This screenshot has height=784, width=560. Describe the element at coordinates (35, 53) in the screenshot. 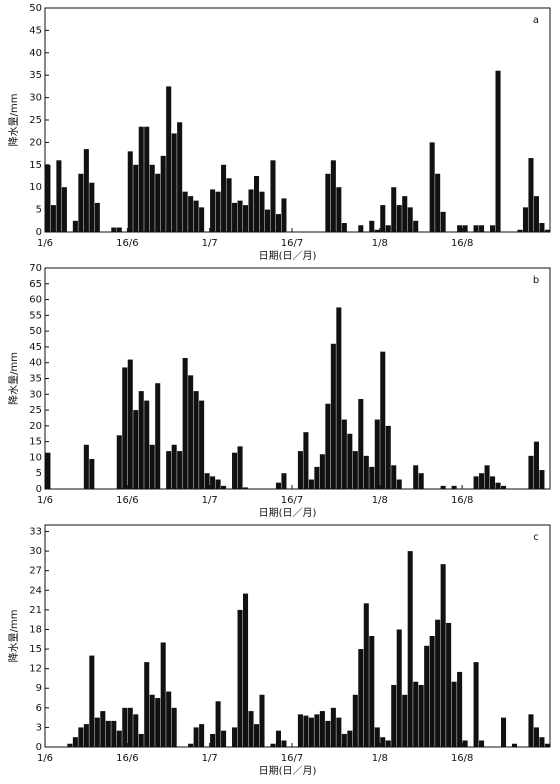

I see `y-tick-label: 40` at that location.